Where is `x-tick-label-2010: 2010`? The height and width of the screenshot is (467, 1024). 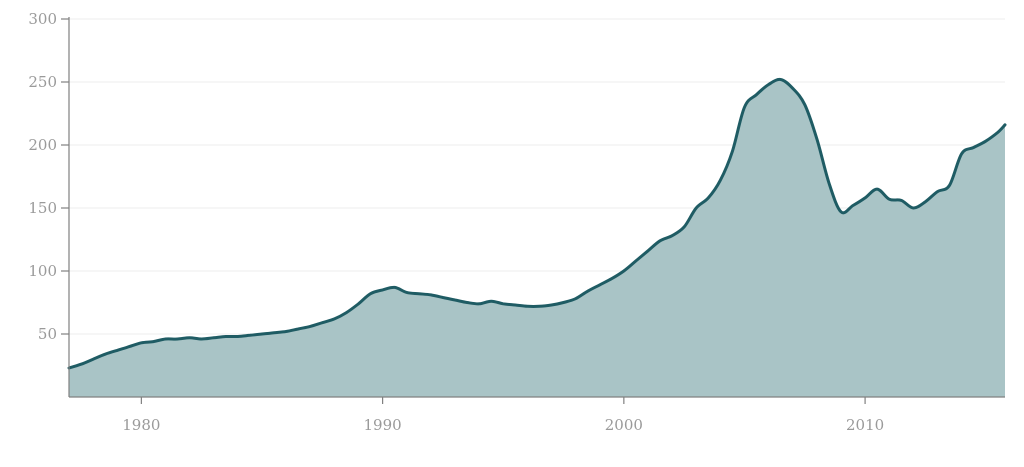
x-tick-label-2010: 2010 is located at coordinates (865, 425).